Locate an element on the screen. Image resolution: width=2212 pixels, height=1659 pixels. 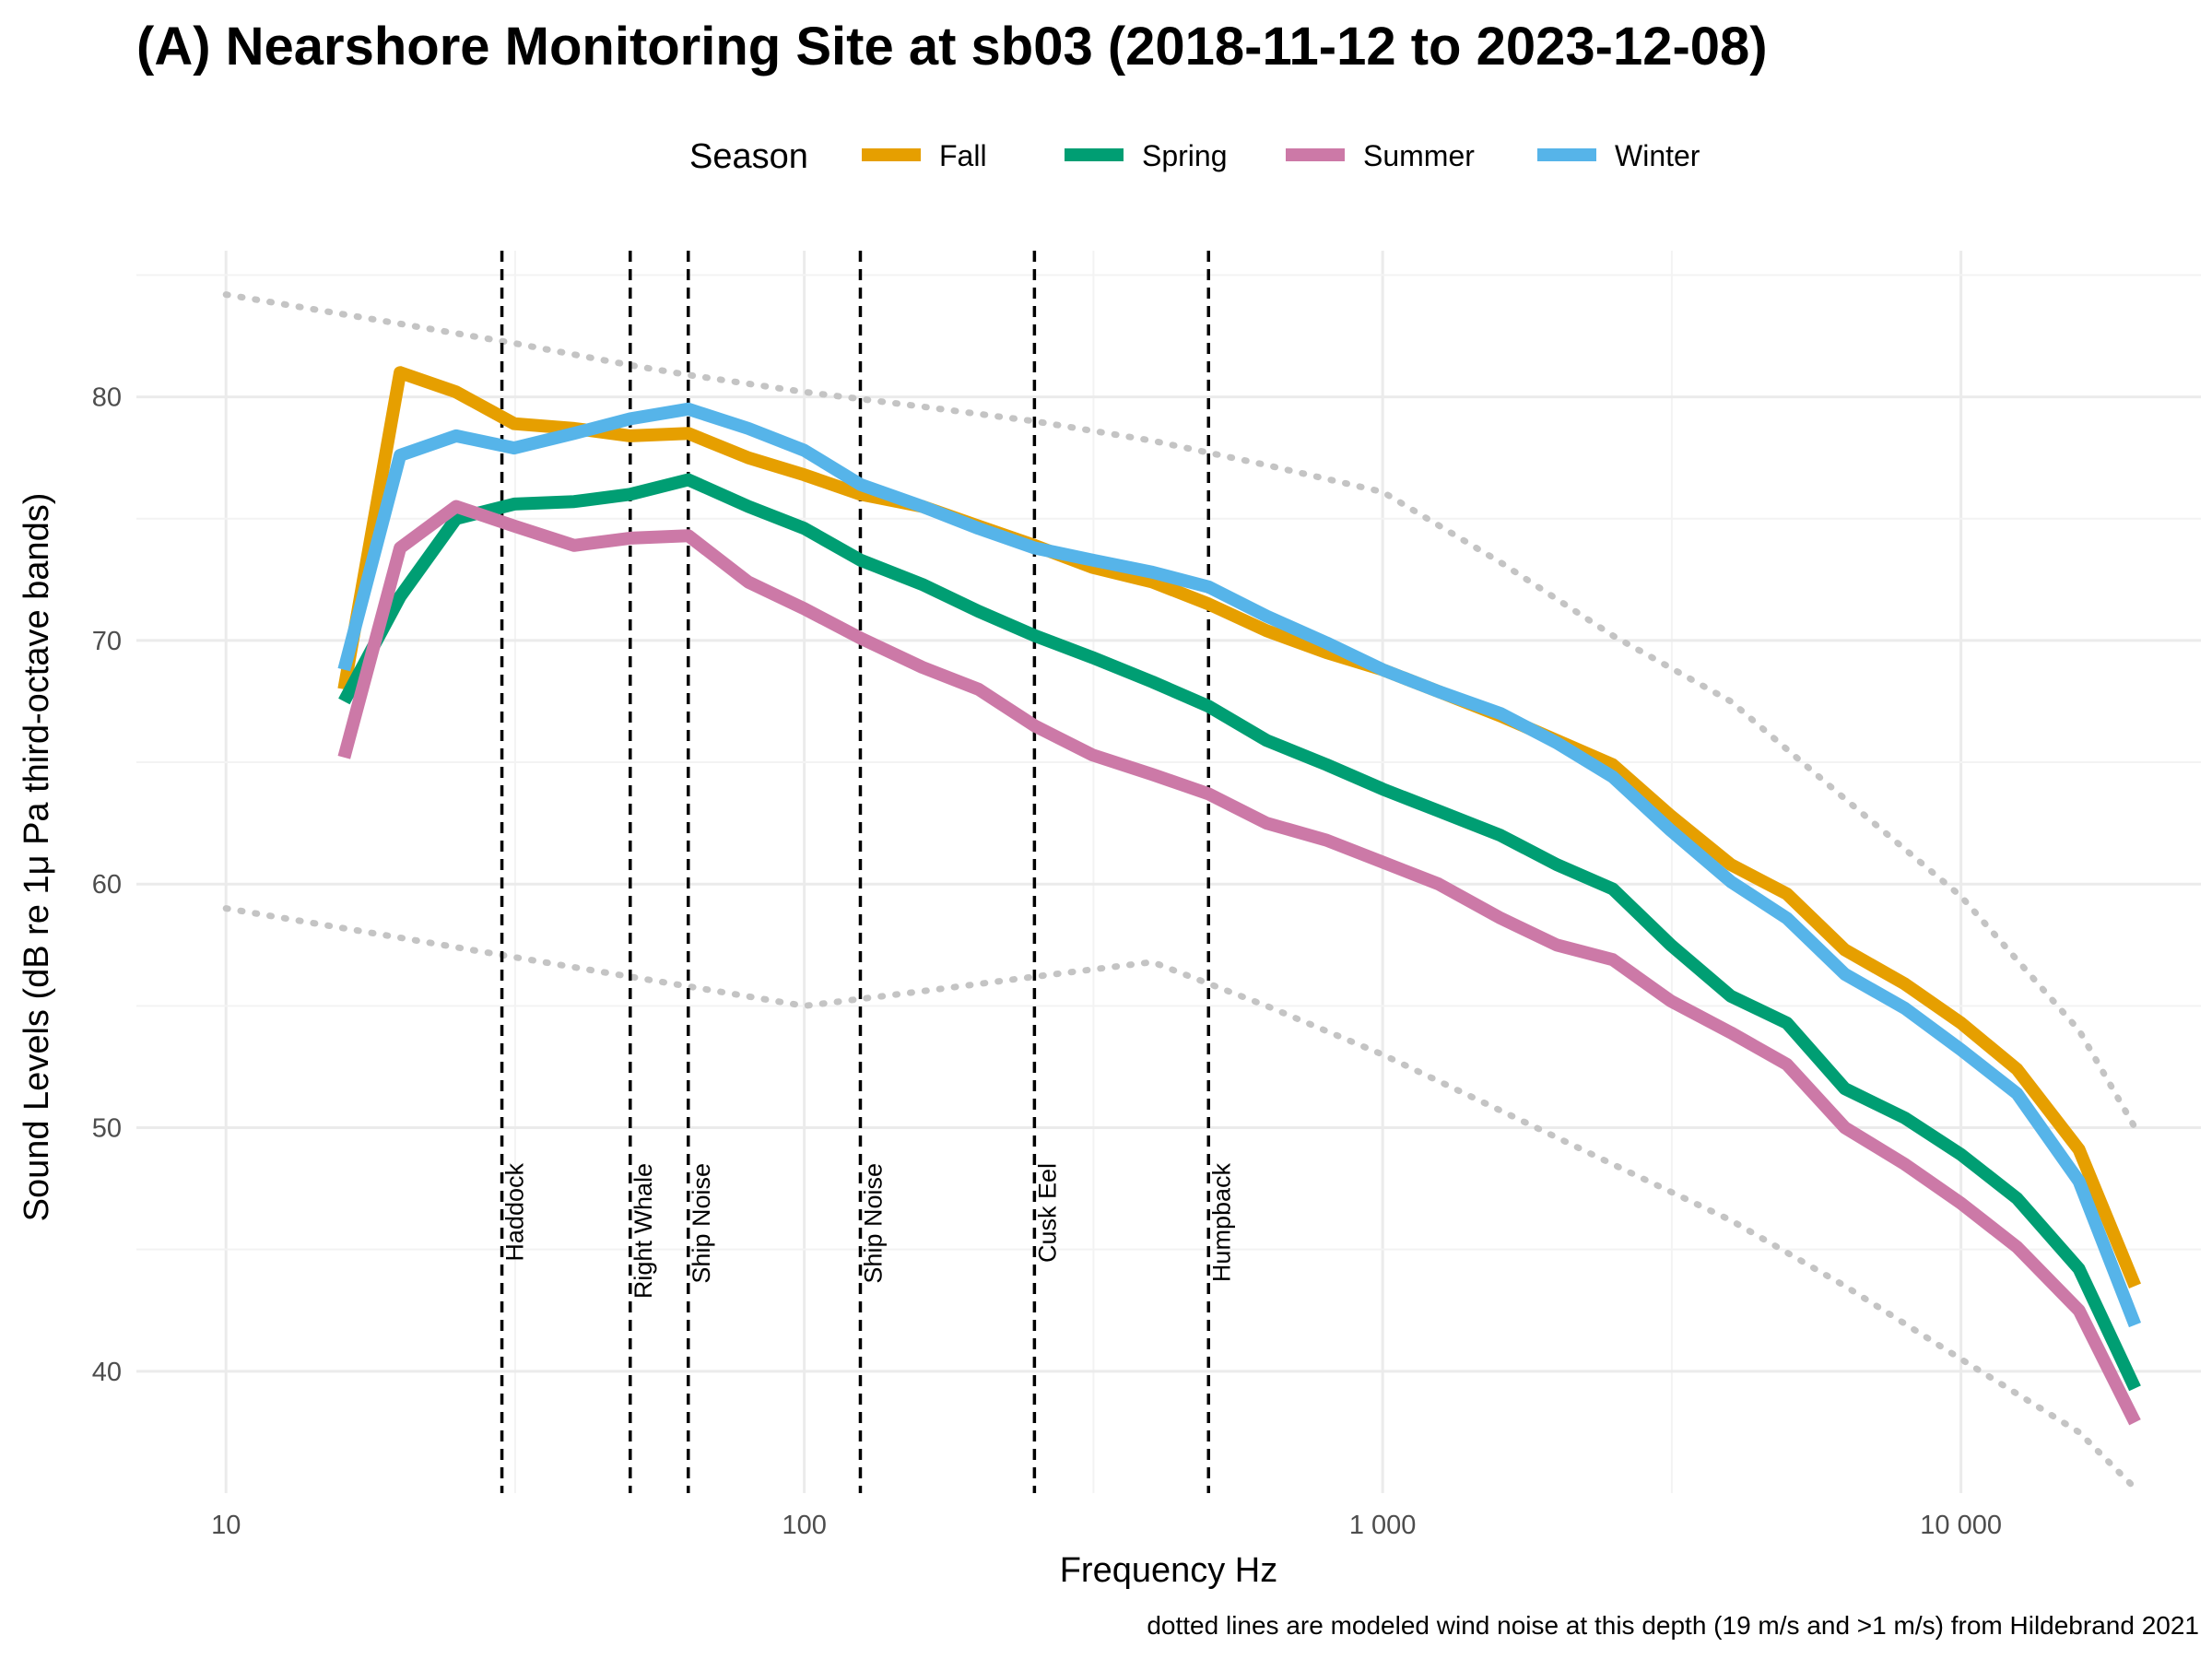
x-tick-label: 100 is located at coordinates (804, 1525).